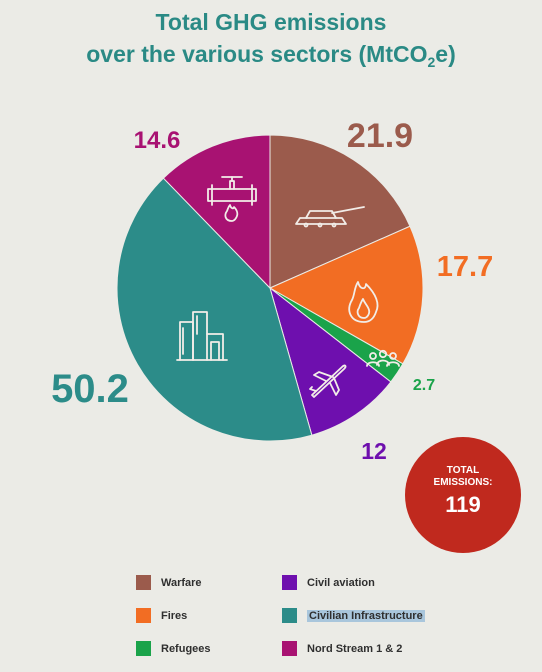 Image resolution: width=542 pixels, height=672 pixels. I want to click on total-label-line-2: EMISSIONS:, so click(463, 482).